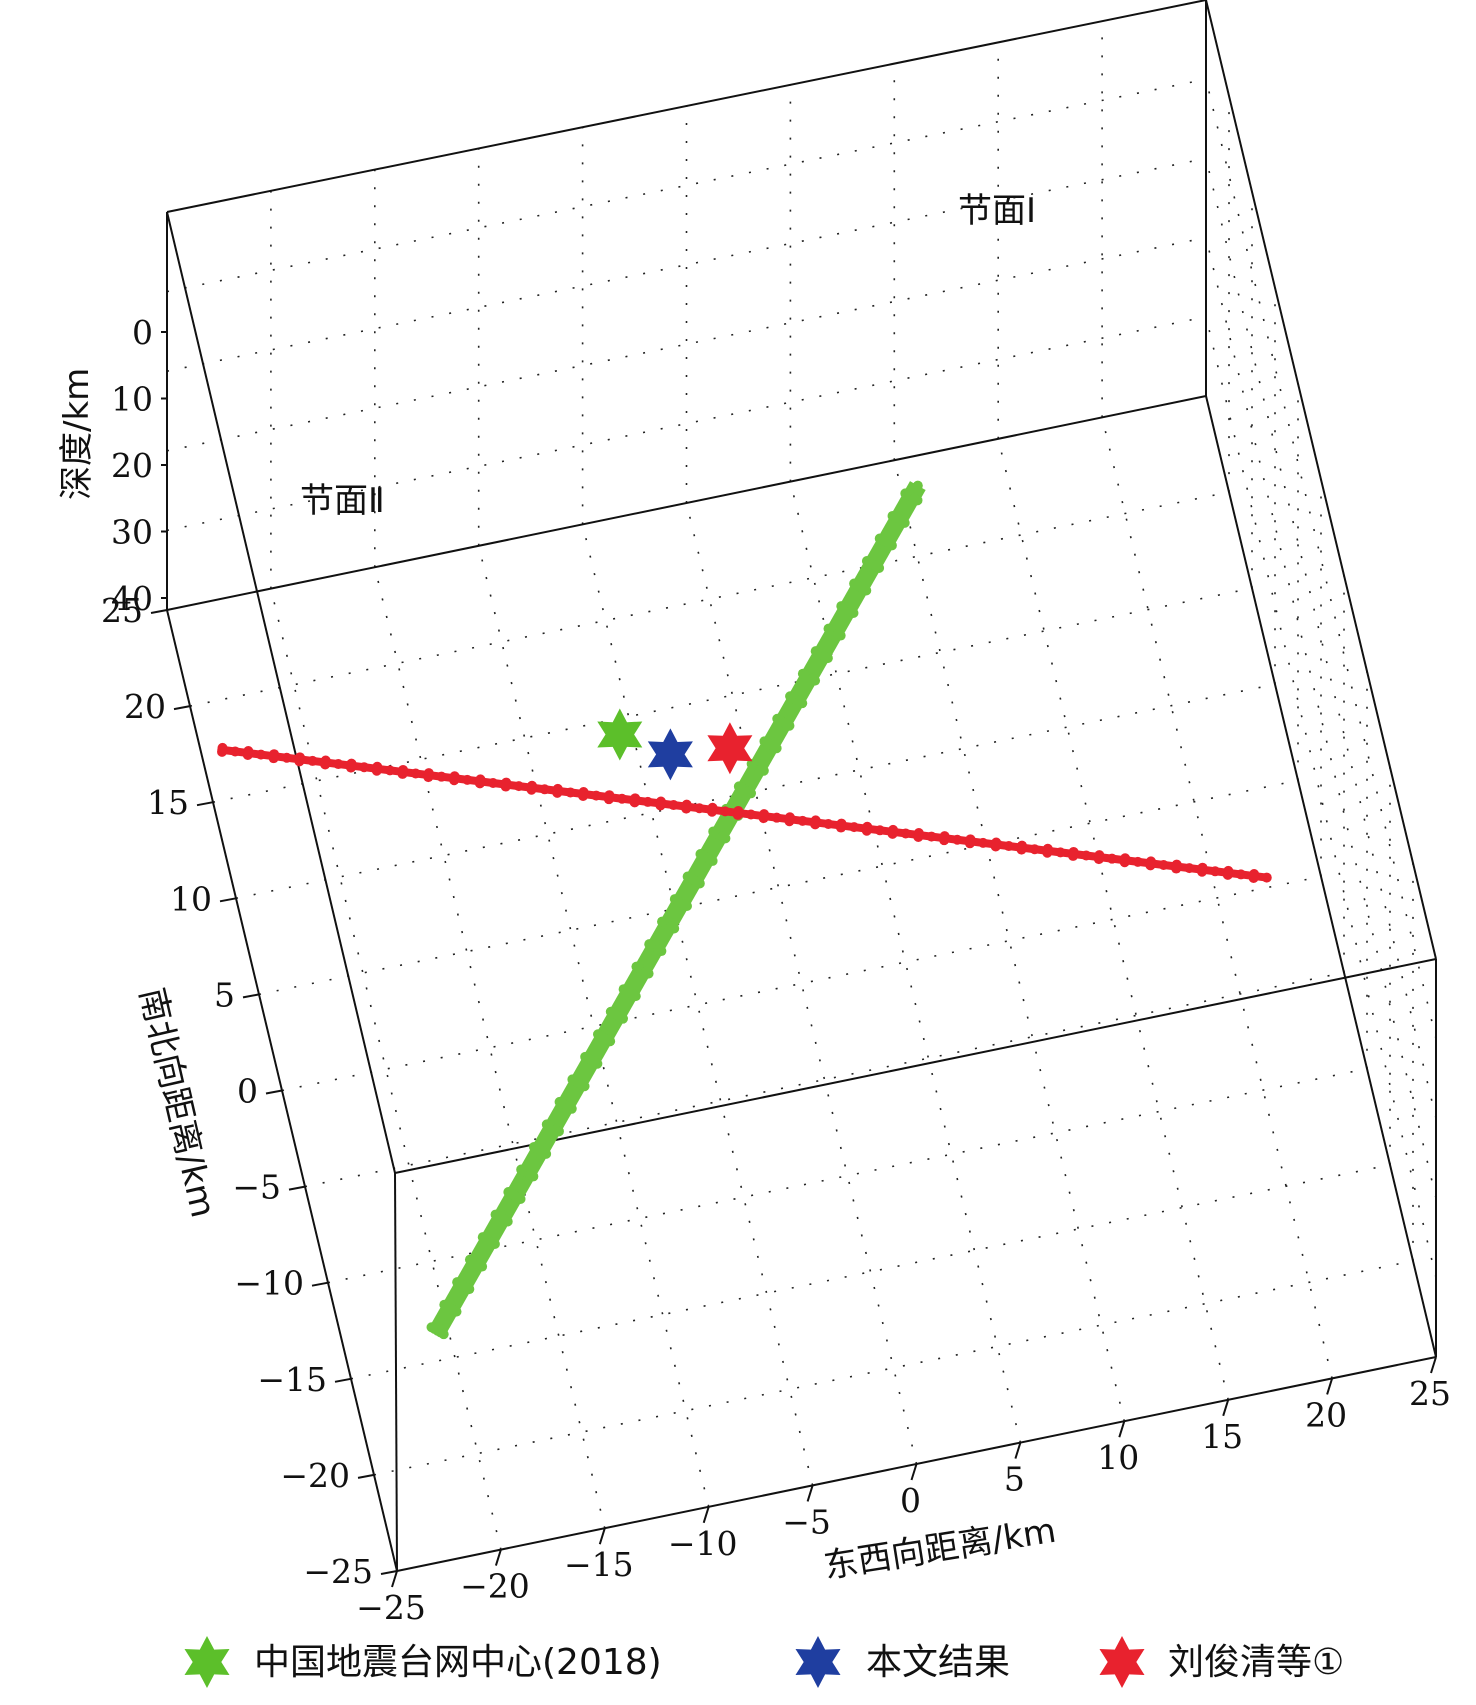 This screenshot has width=1476, height=1705. I want to click on legend-star-china-center, so click(207, 1662).